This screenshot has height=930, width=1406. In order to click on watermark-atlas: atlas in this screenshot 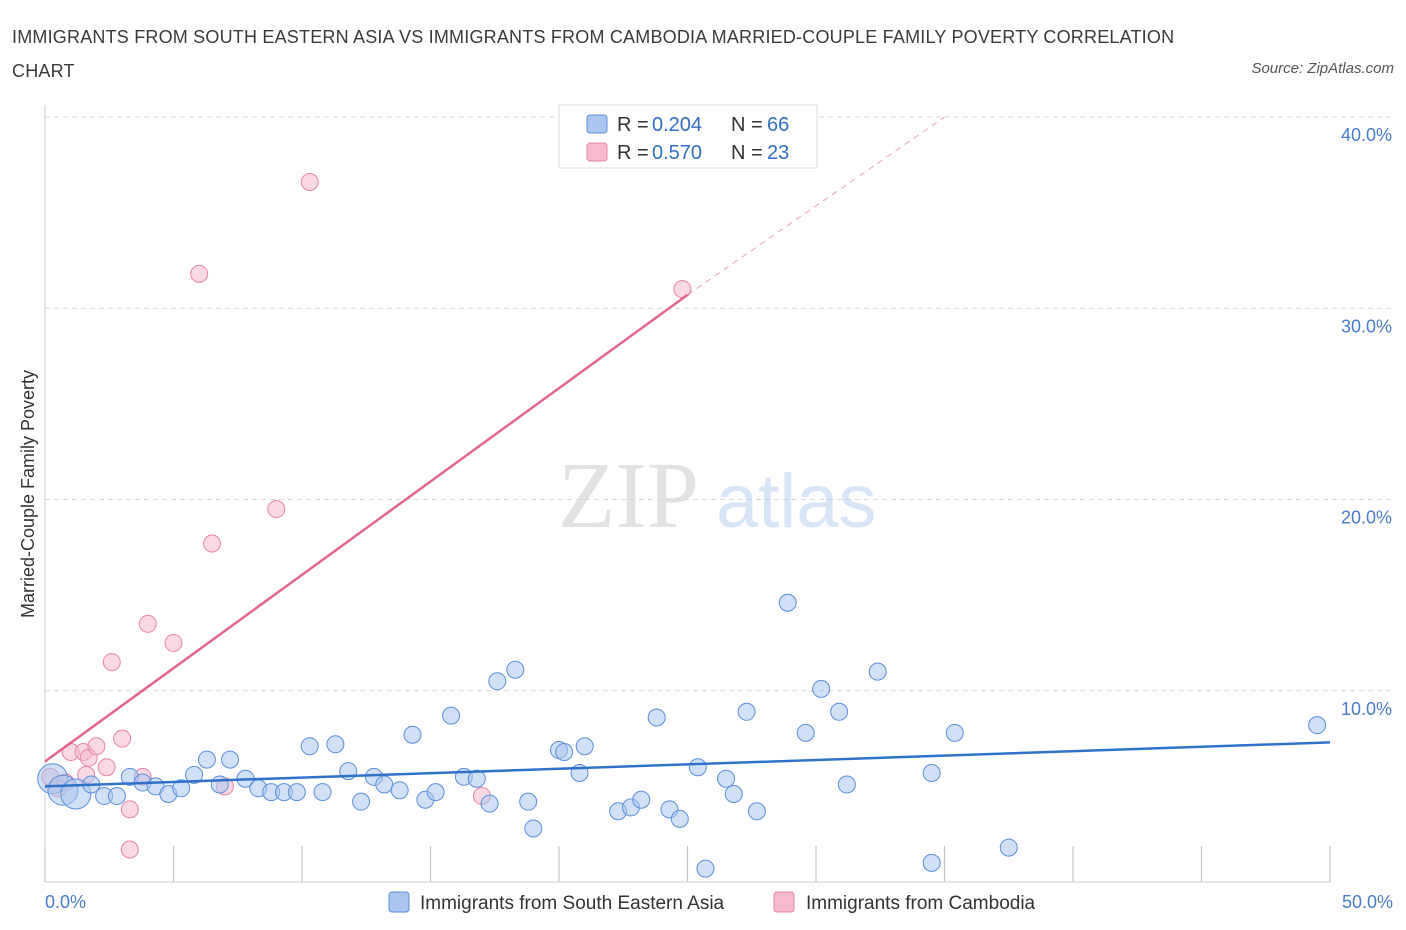, I will do `click(796, 501)`.